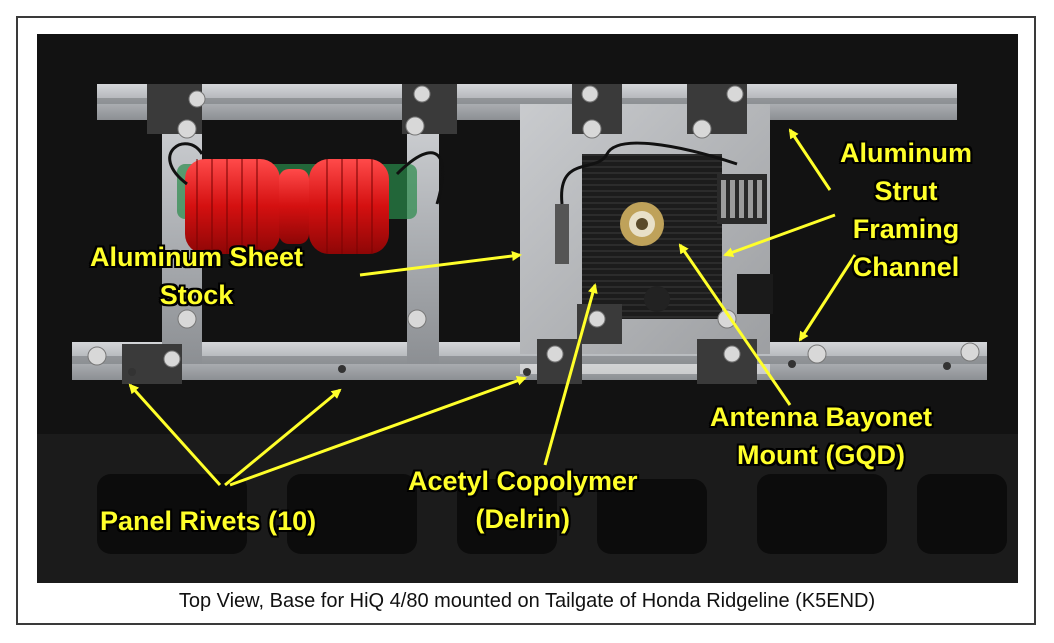 The width and height of the screenshot is (1054, 643). Describe the element at coordinates (906, 153) in the screenshot. I see `label-strut-line-1: Aluminum` at that location.